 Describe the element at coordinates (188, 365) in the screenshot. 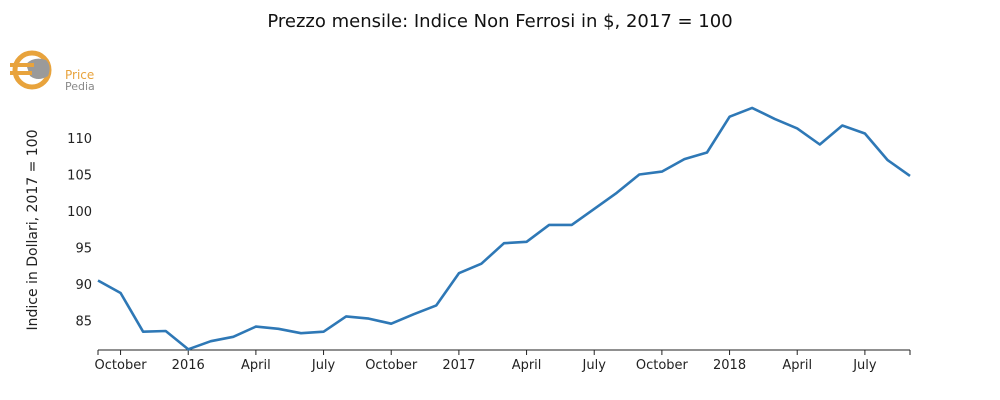

I see `x-tick-label: 2016` at that location.